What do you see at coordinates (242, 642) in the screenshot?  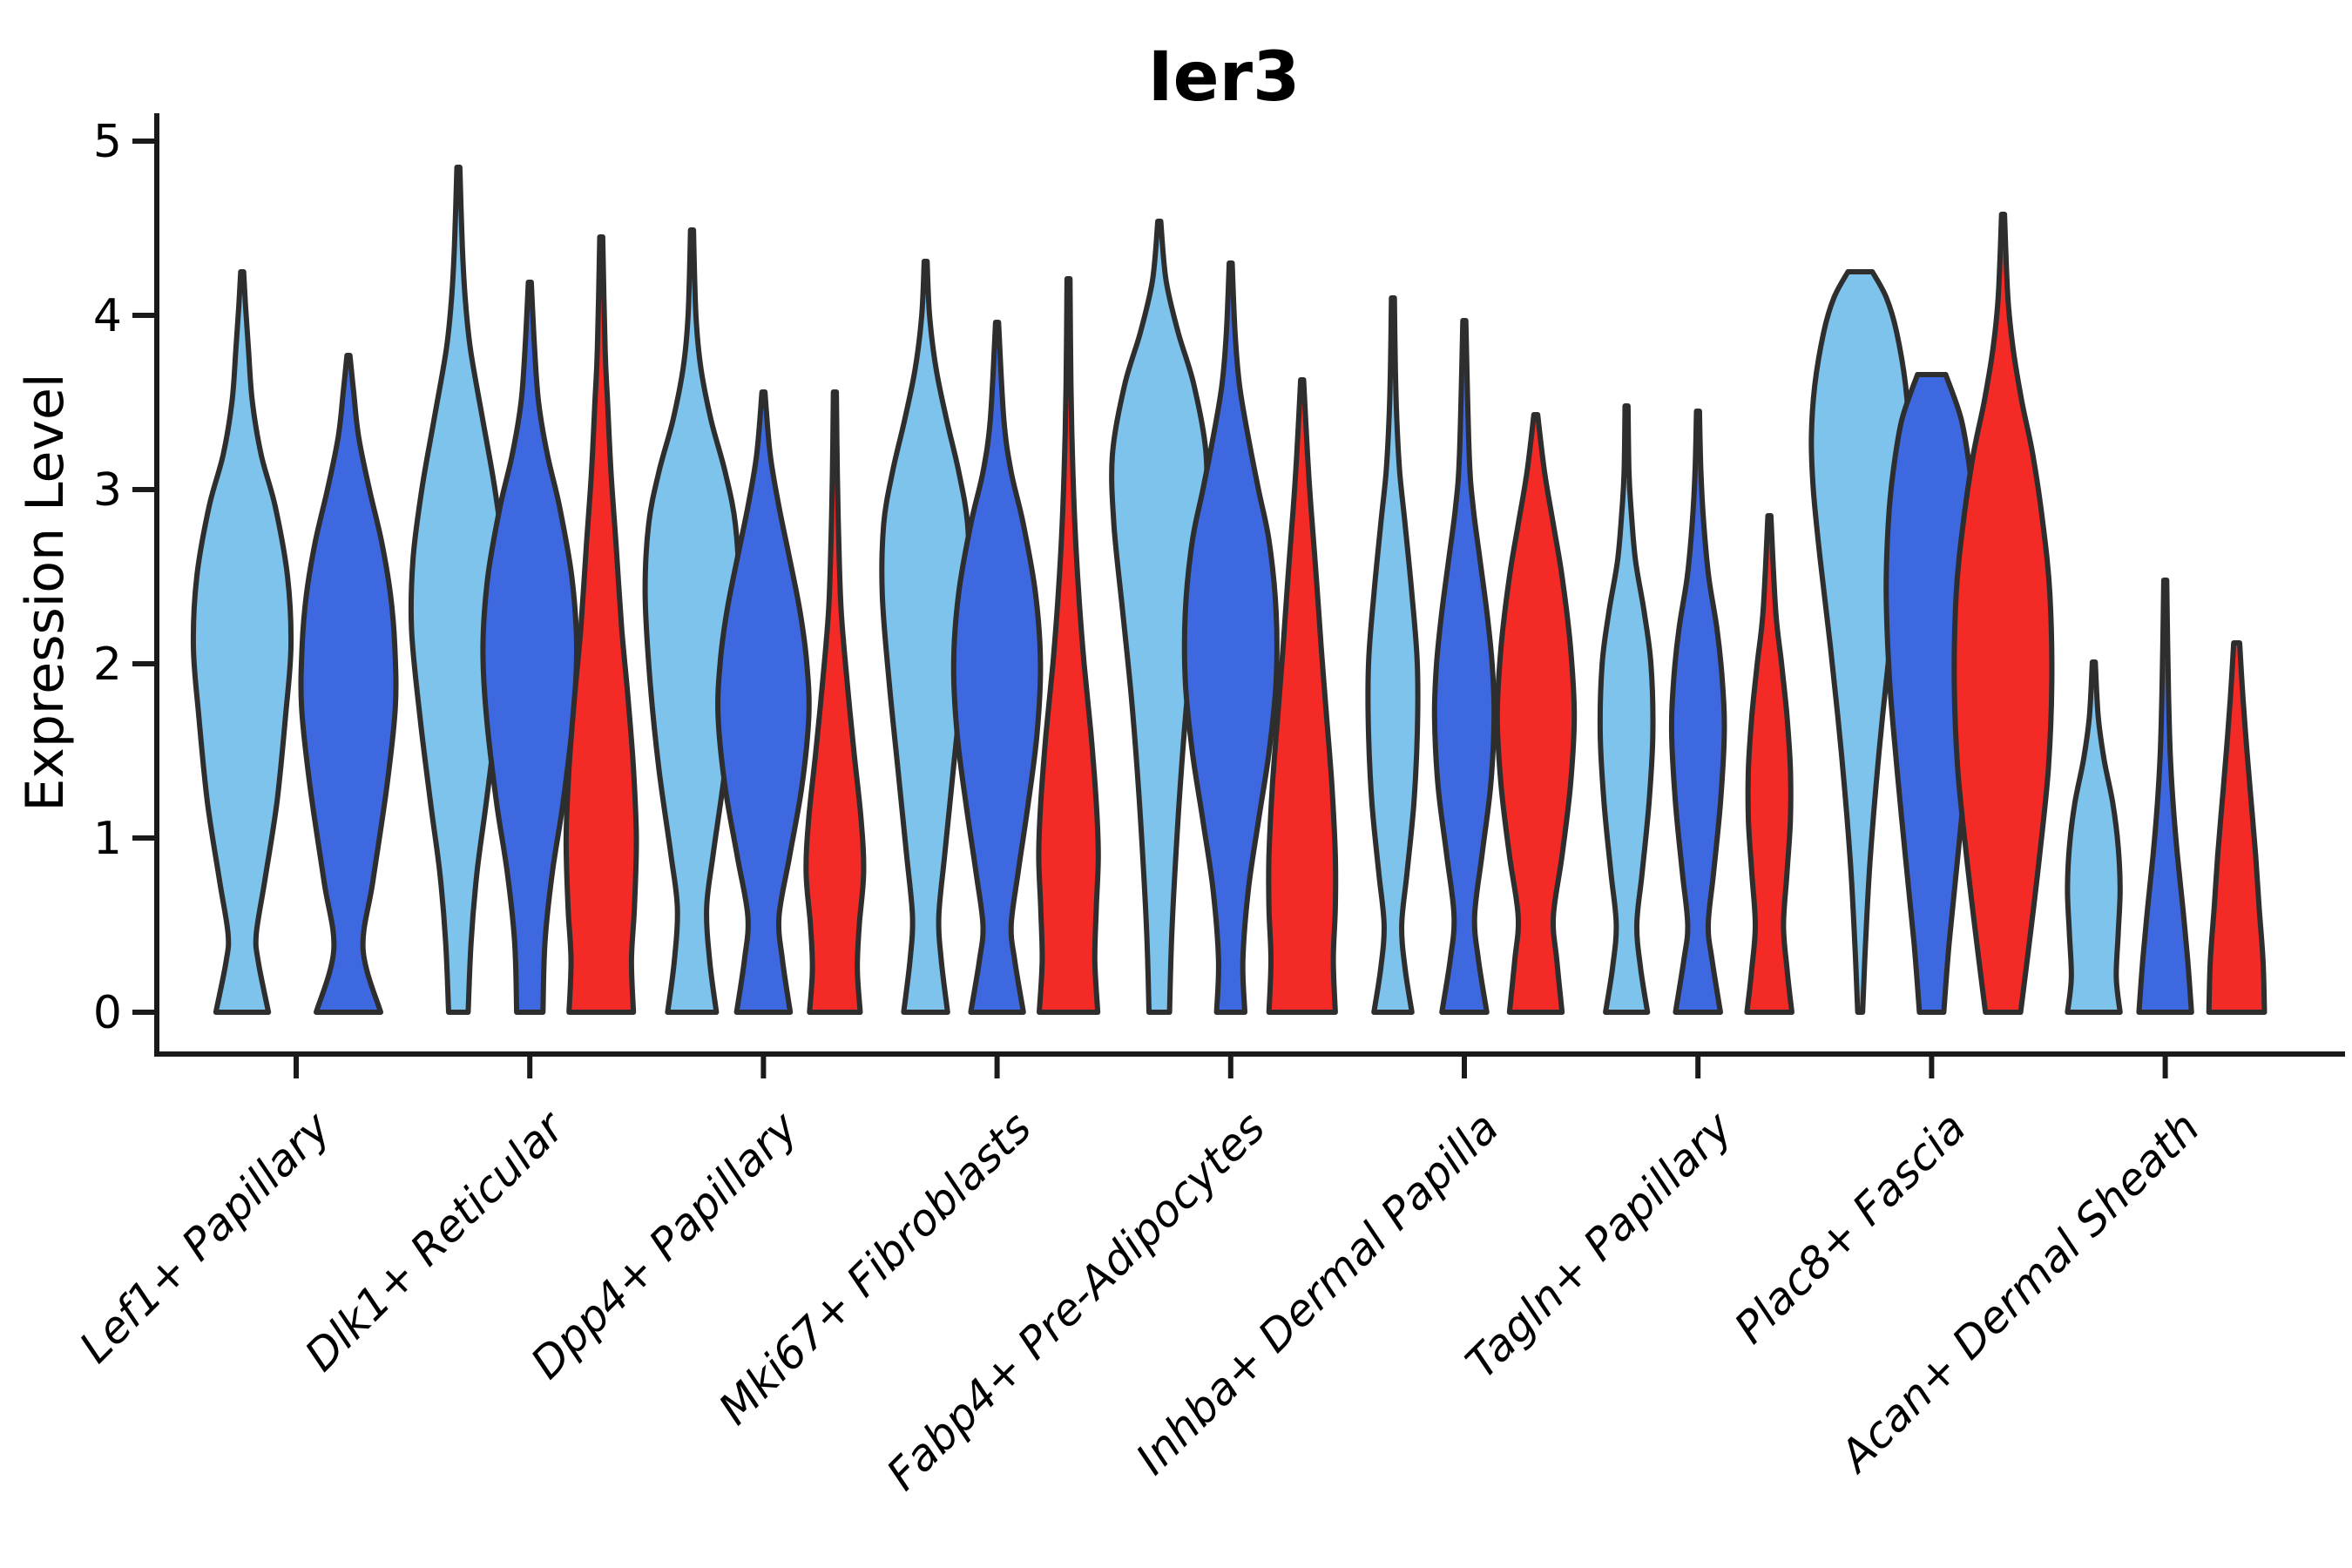 I see `violin-lightblue-lef1-papillary` at bounding box center [242, 642].